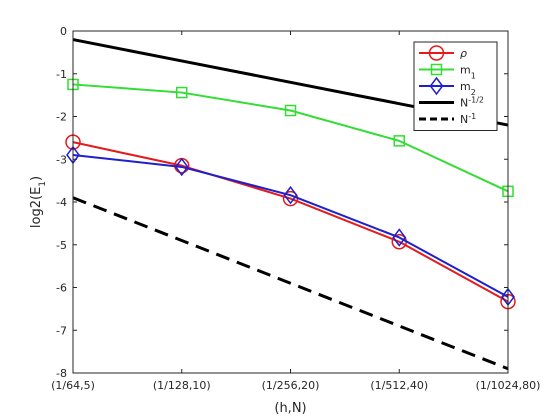 This screenshot has height=420, width=560. What do you see at coordinates (447, 86) in the screenshot?
I see `legend-entry: m2` at bounding box center [447, 86].